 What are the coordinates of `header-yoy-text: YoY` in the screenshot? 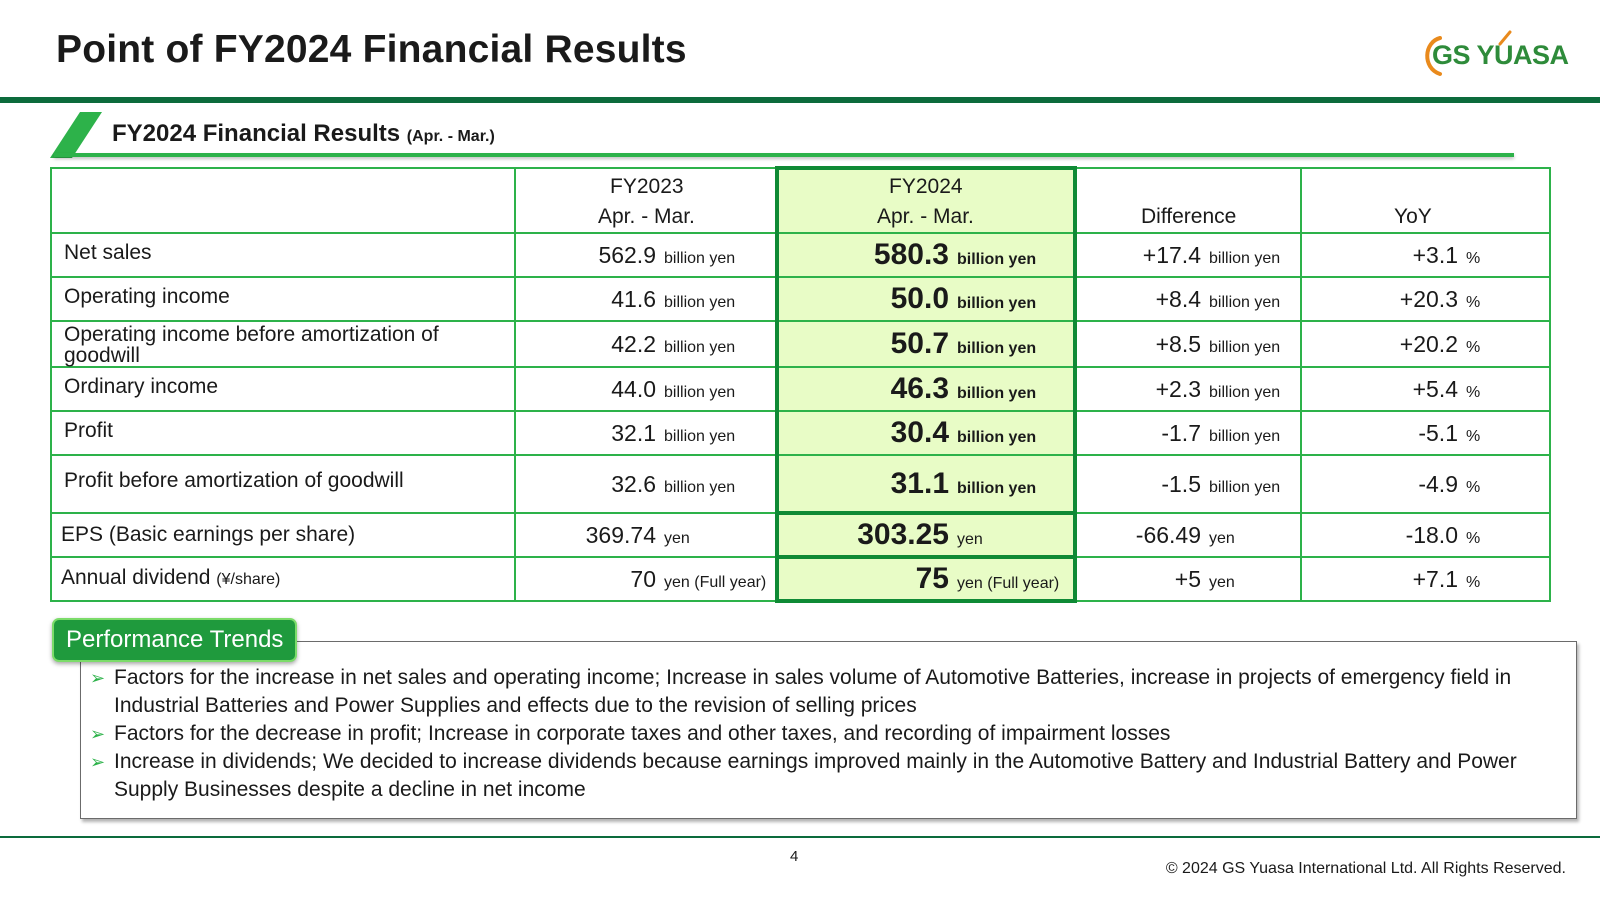 It's located at (1413, 216).